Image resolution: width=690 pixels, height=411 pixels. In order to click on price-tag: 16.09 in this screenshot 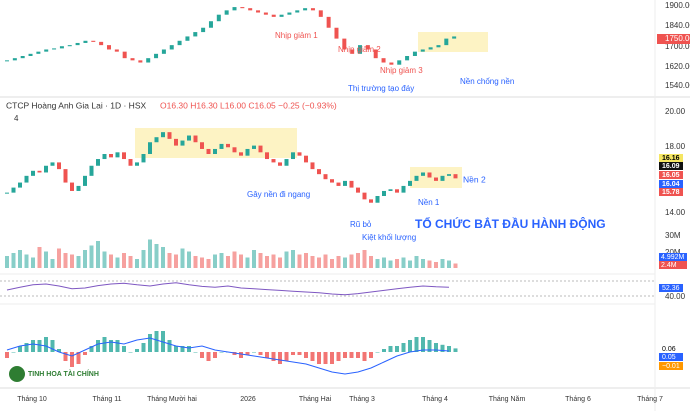, I will do `click(671, 166)`.